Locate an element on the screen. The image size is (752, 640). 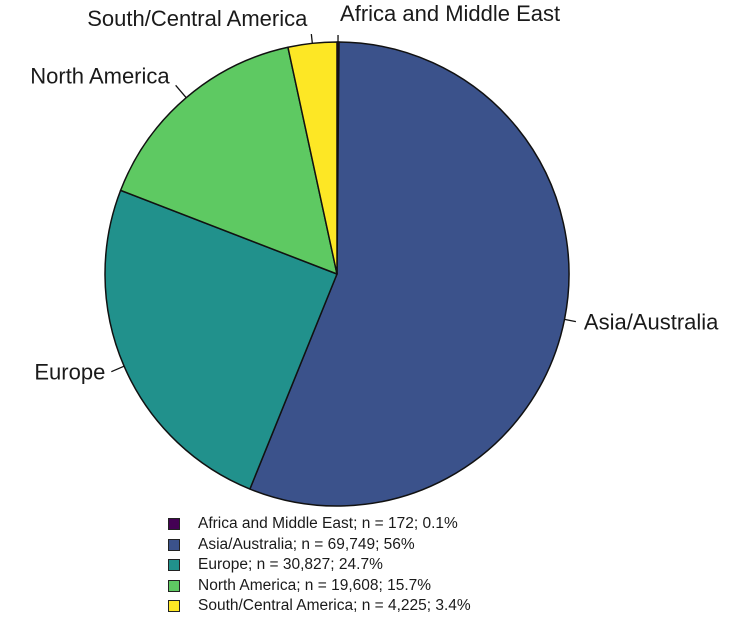
slice-label-europe: Europe is located at coordinates (69, 372).